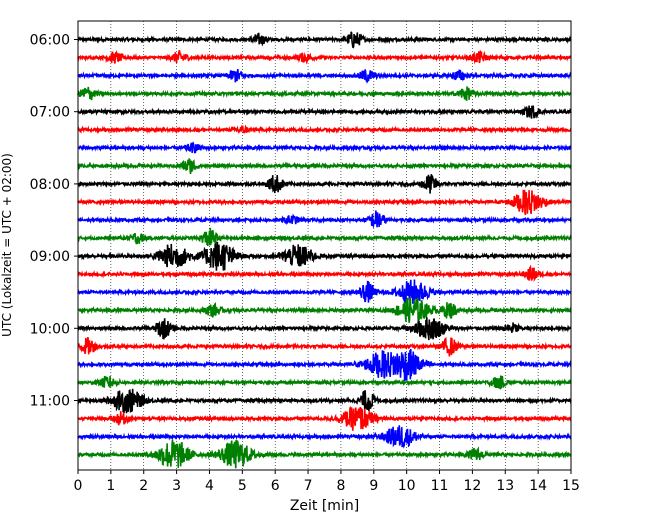 Image resolution: width=650 pixels, height=520 pixels. I want to click on x-tick-label: 14, so click(538, 486).